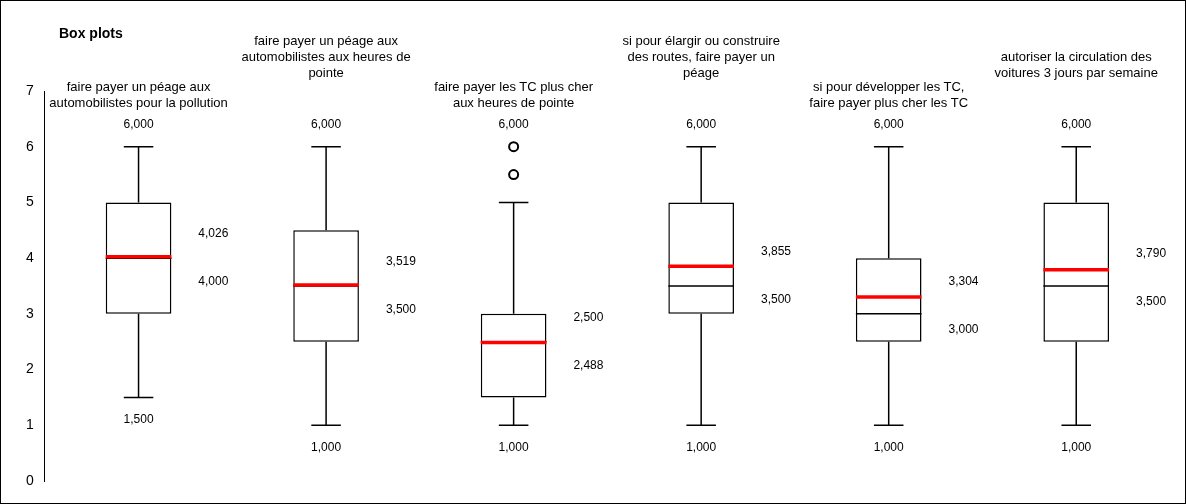 The width and height of the screenshot is (1186, 504). Describe the element at coordinates (138, 418) in the screenshot. I see `annotation: 1,500` at that location.